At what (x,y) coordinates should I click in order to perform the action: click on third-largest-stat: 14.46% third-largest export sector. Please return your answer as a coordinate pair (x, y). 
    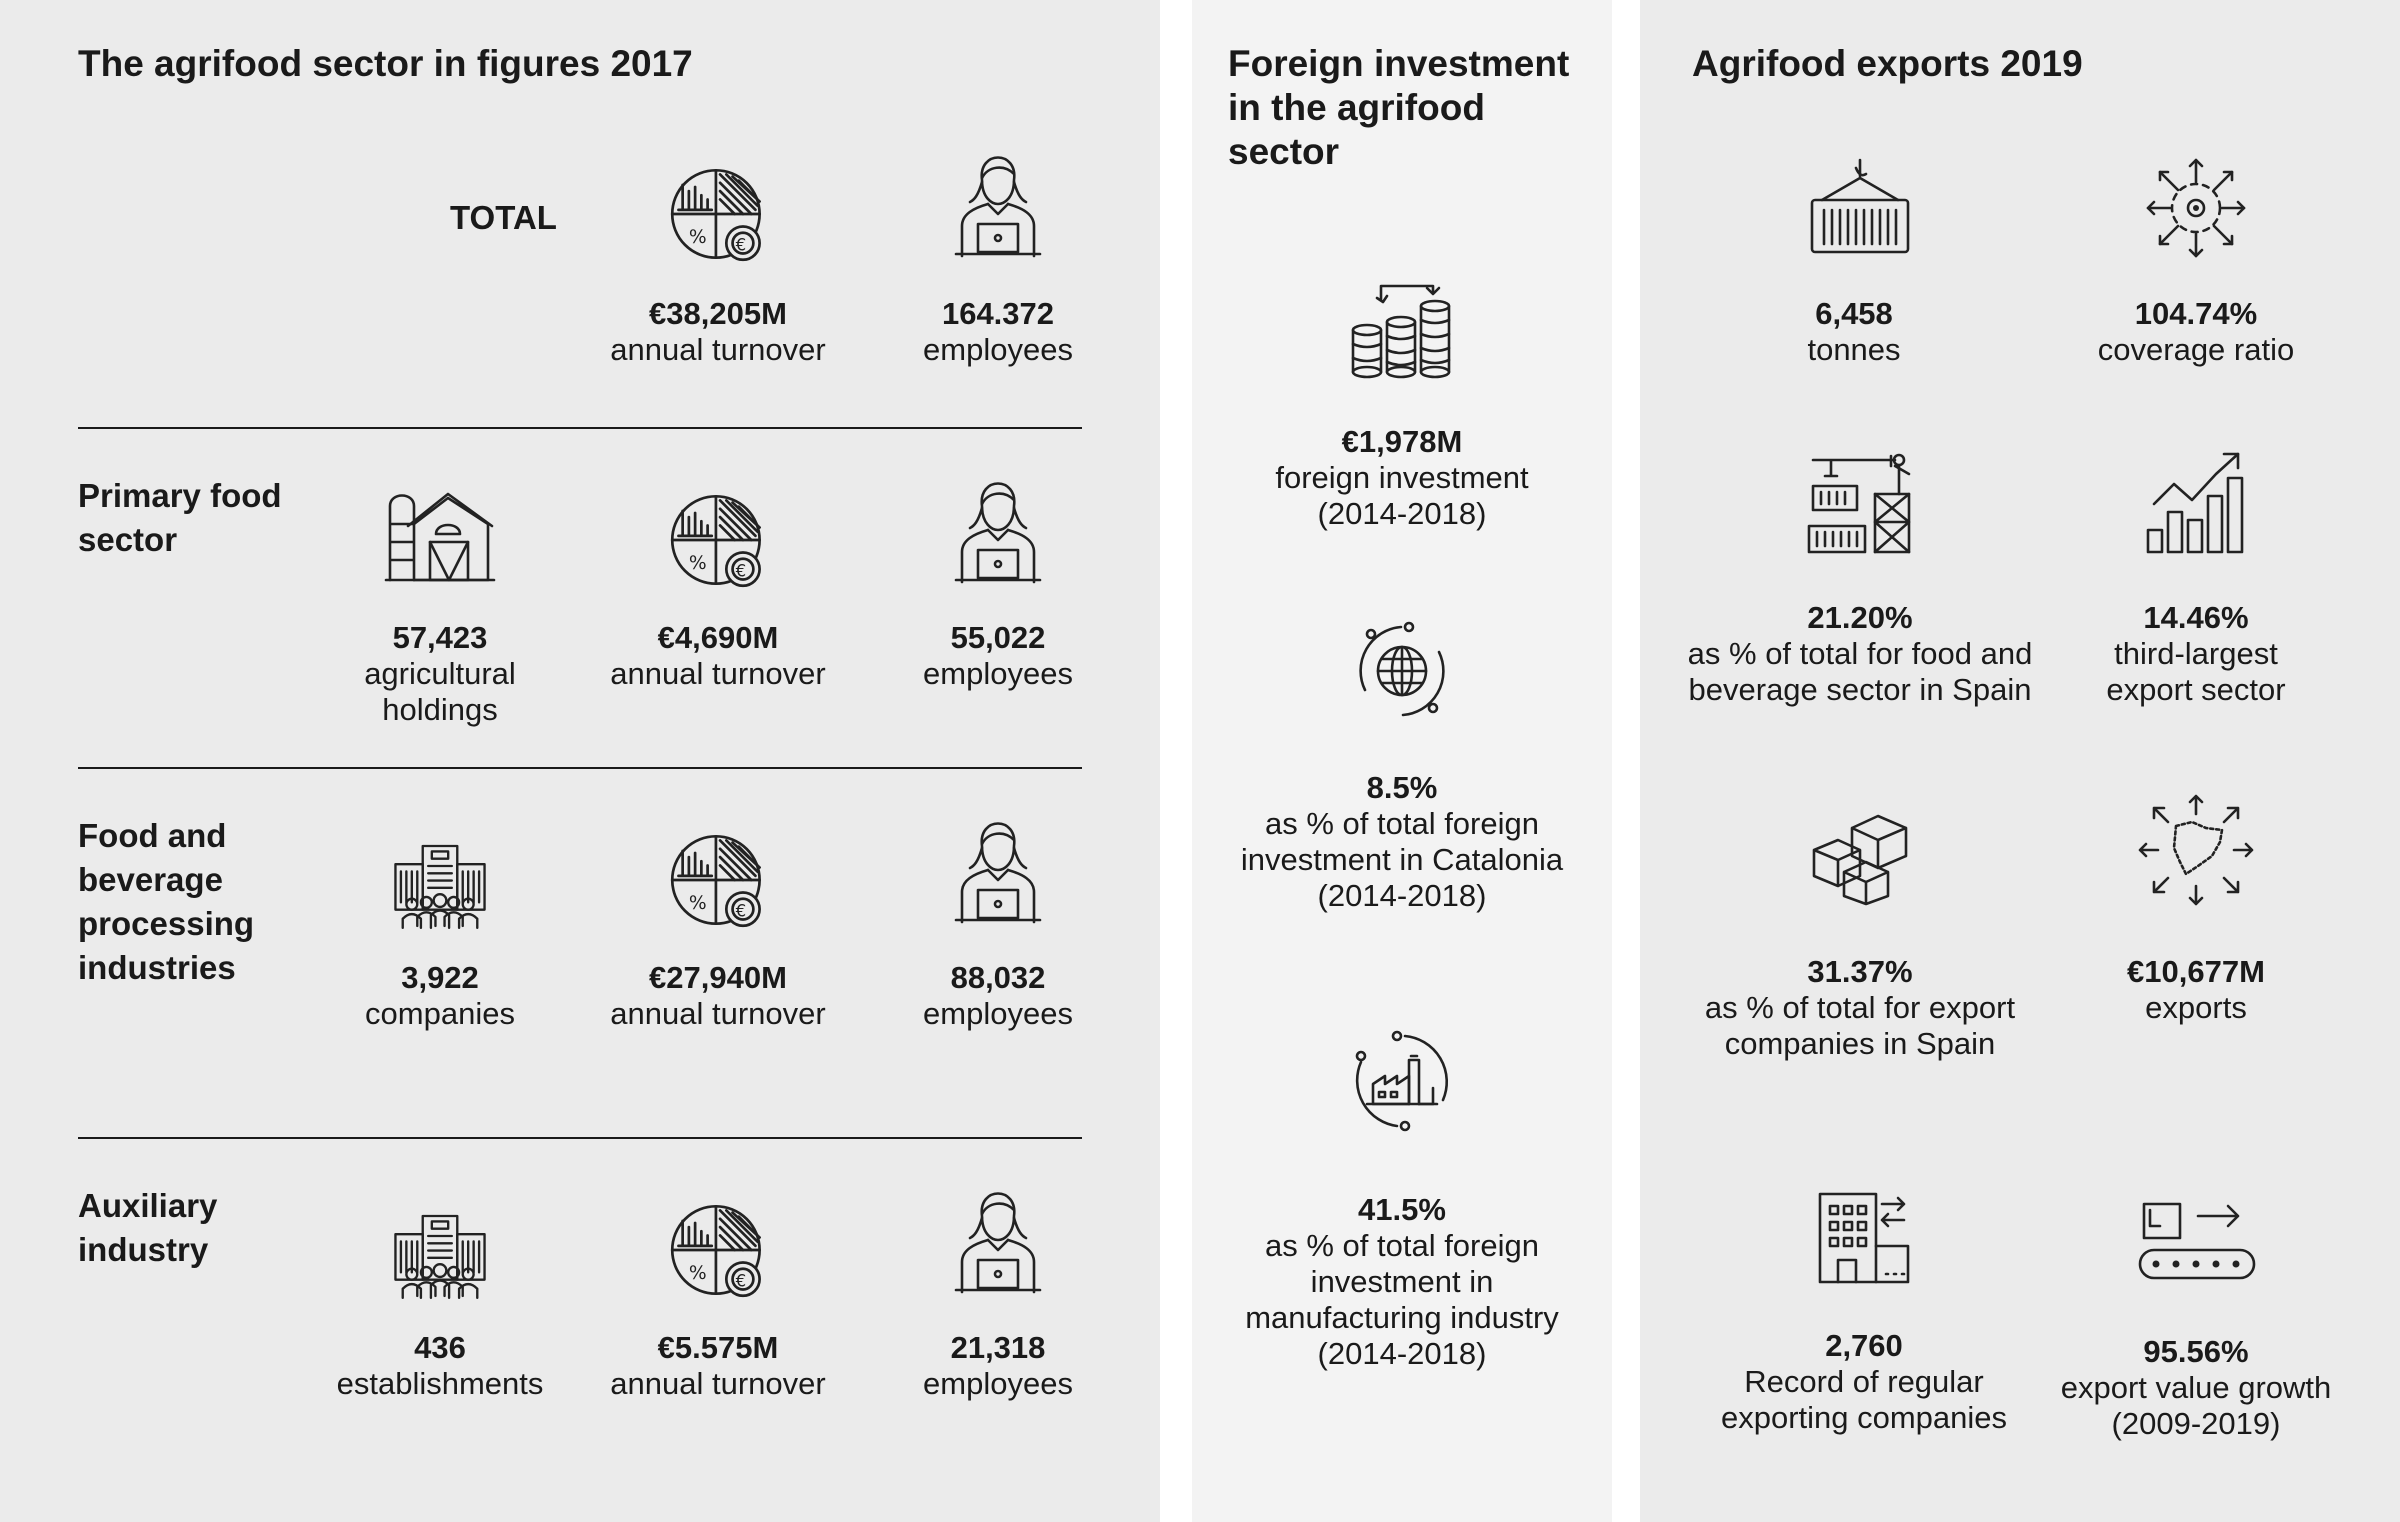
    Looking at the image, I should click on (2195, 654).